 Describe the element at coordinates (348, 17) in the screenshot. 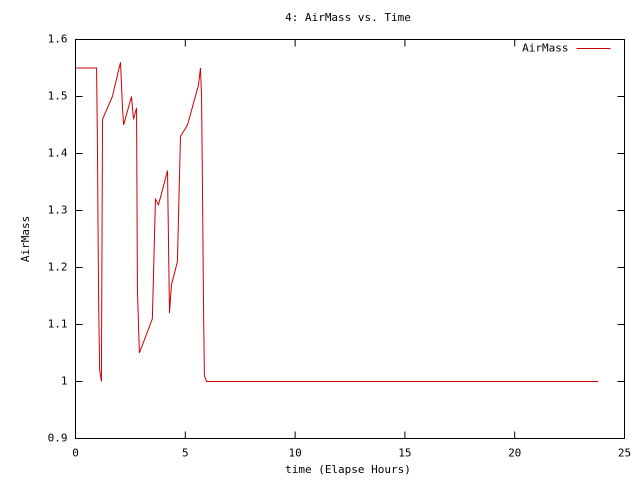

I see `chart-title: 4: AirMass vs. Time` at that location.